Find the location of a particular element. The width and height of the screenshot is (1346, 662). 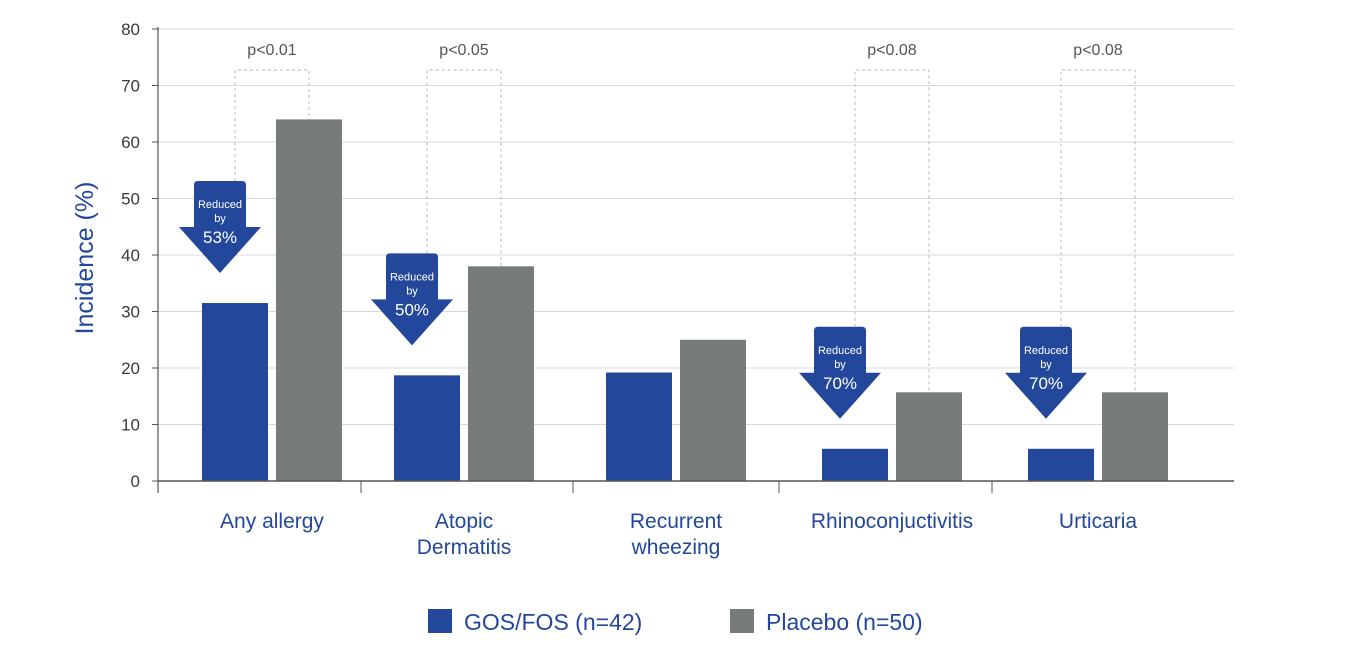

legend-label: GOS/FOS (n=42) is located at coordinates (553, 622).